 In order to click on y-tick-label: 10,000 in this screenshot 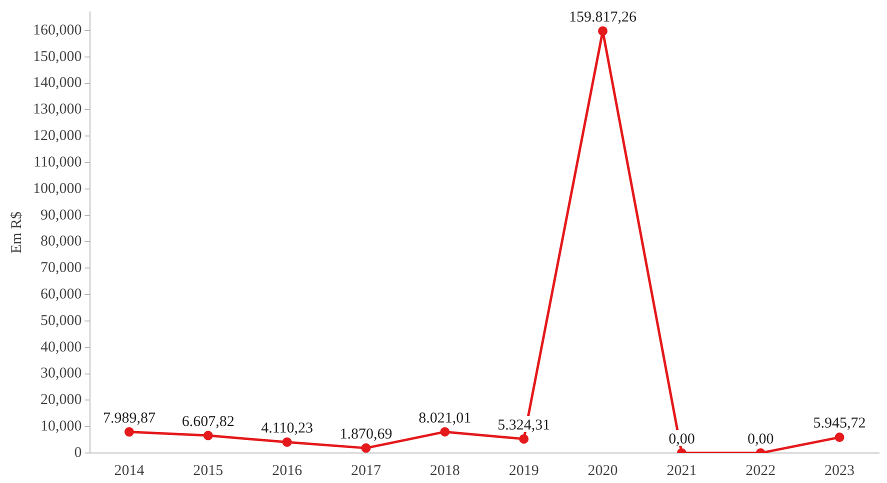, I will do `click(61, 426)`.